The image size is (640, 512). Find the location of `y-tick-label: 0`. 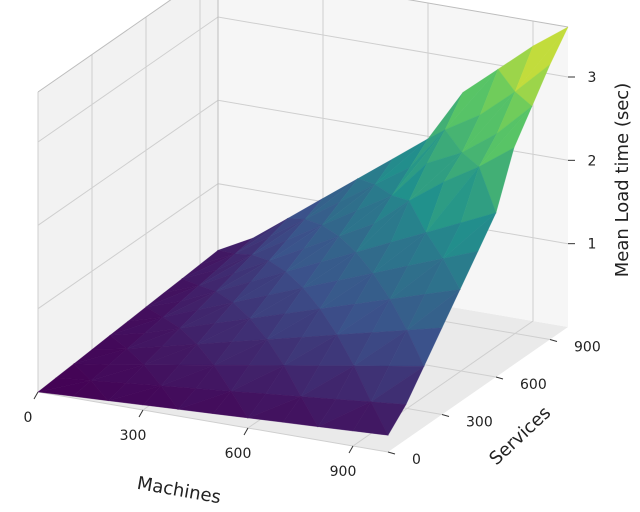

y-tick-label: 0 is located at coordinates (416, 460).